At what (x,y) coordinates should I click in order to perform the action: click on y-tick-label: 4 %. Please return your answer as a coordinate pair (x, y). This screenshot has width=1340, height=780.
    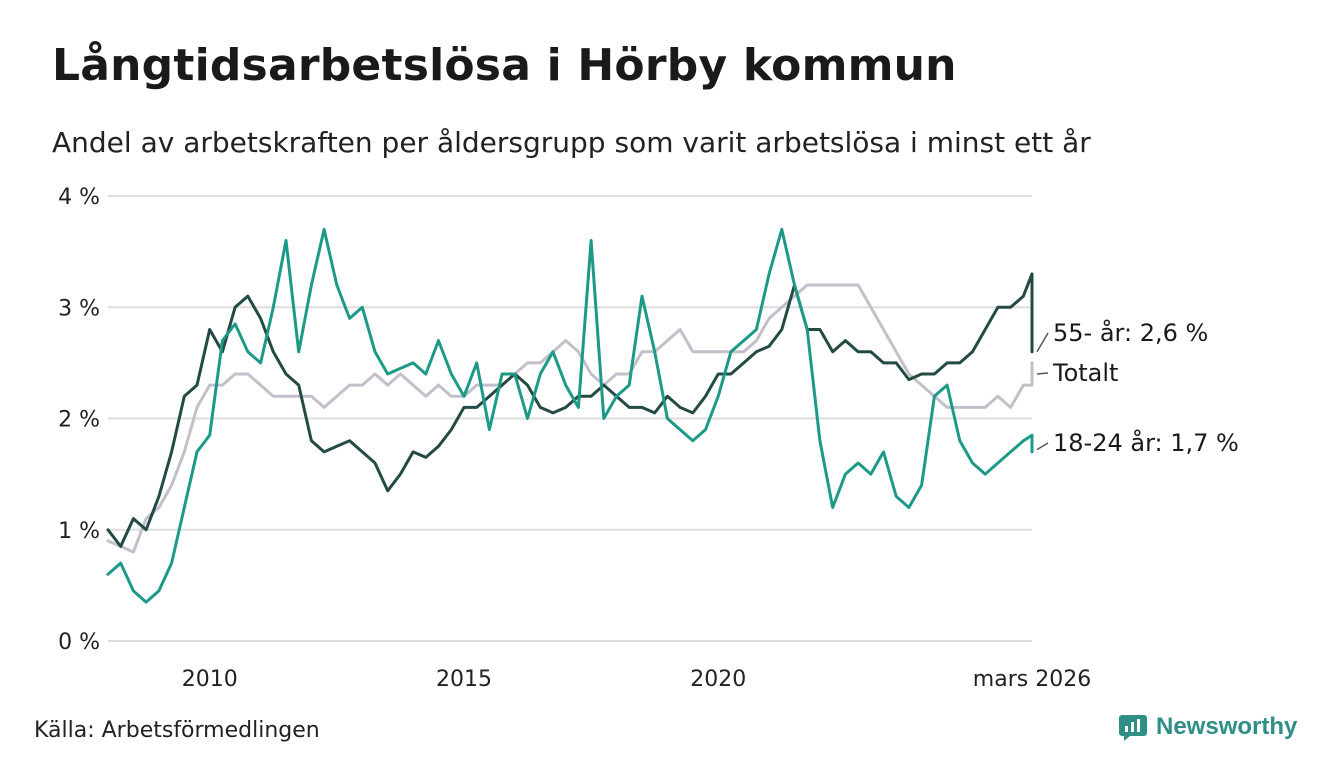
    Looking at the image, I should click on (79, 197).